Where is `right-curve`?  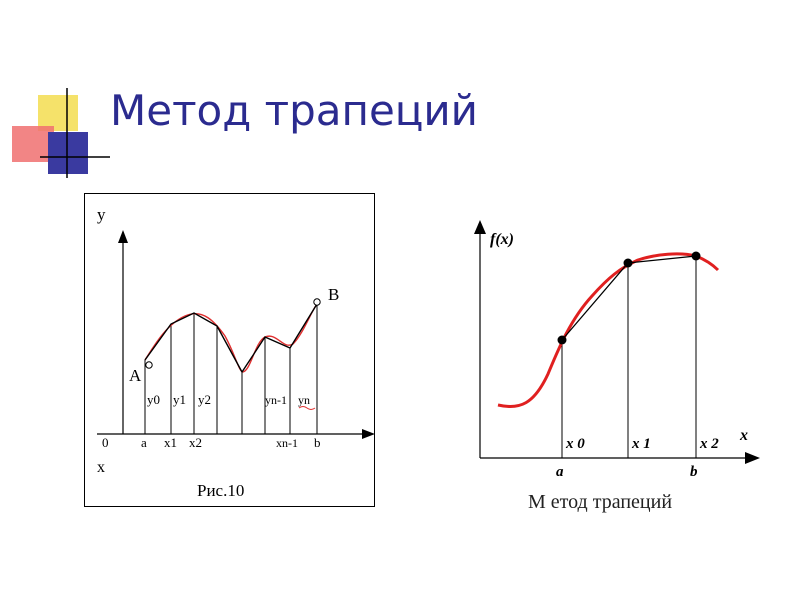
right-curve is located at coordinates (608, 330).